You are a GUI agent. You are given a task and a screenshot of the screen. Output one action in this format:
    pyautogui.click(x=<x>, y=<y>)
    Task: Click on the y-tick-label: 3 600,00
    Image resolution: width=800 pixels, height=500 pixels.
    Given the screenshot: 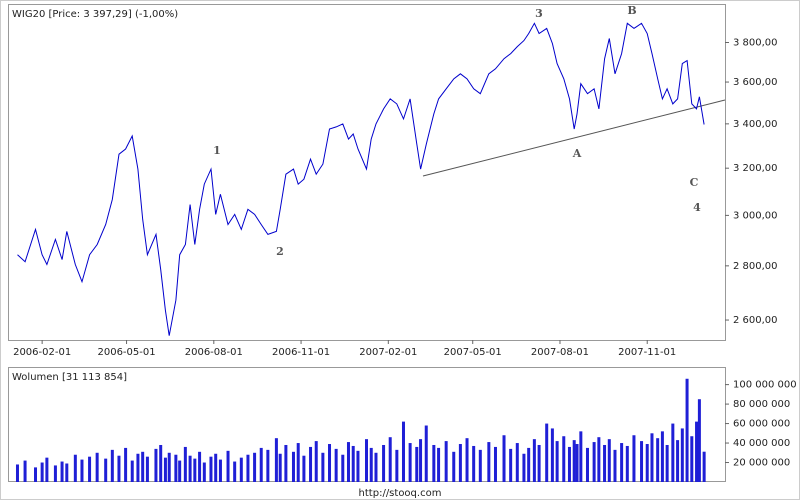 What is the action you would take?
    pyautogui.click(x=755, y=82)
    